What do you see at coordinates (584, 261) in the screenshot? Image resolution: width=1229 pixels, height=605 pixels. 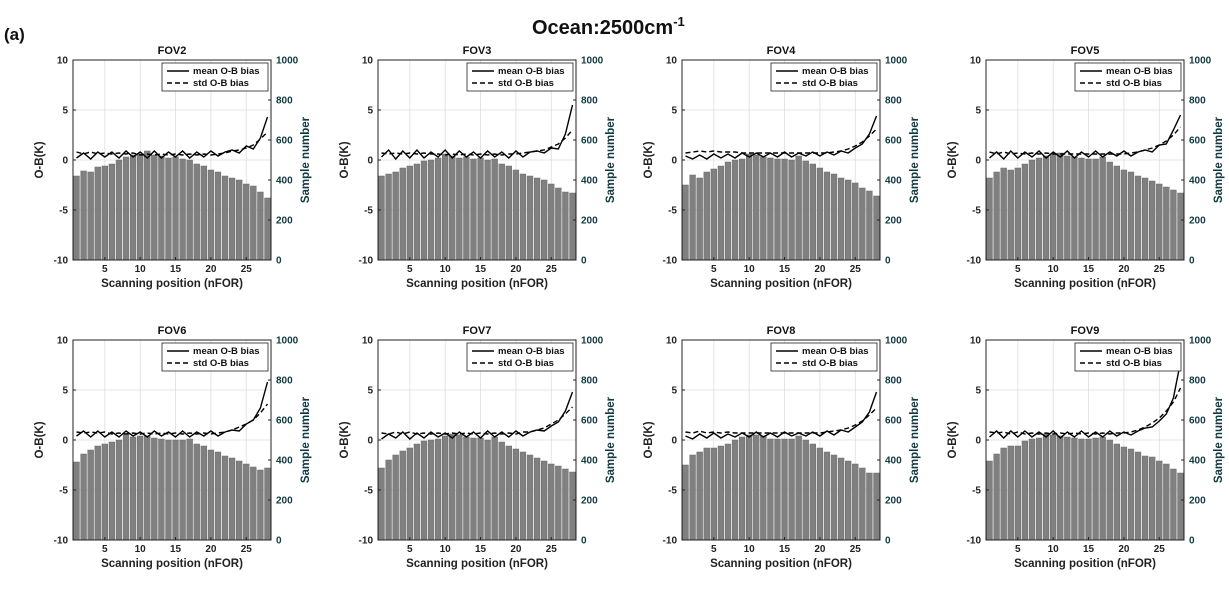 I see `y2-tick-label: 0` at bounding box center [584, 261].